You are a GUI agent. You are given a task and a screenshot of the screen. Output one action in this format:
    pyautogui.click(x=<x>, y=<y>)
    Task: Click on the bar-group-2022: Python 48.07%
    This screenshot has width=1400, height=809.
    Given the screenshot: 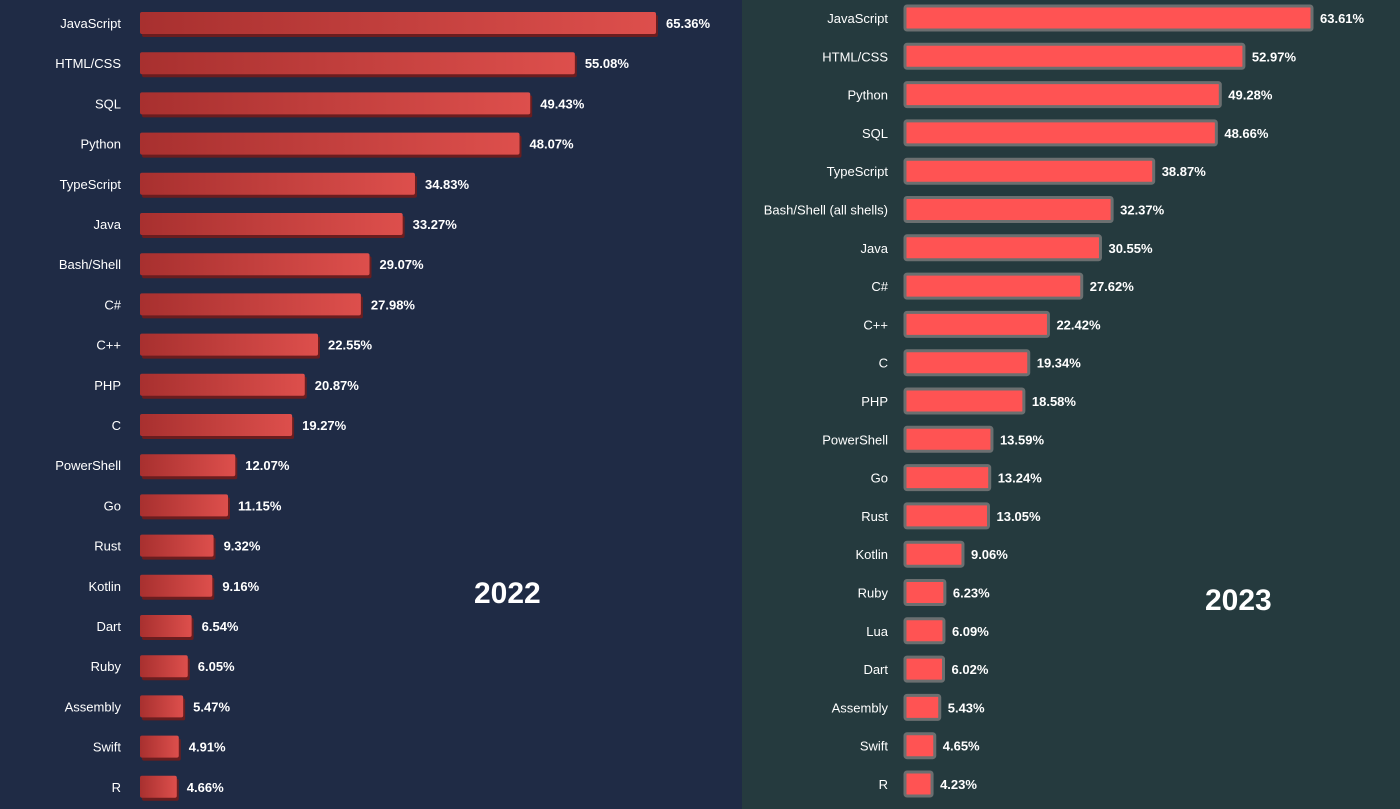 What is the action you would take?
    pyautogui.click(x=328, y=145)
    